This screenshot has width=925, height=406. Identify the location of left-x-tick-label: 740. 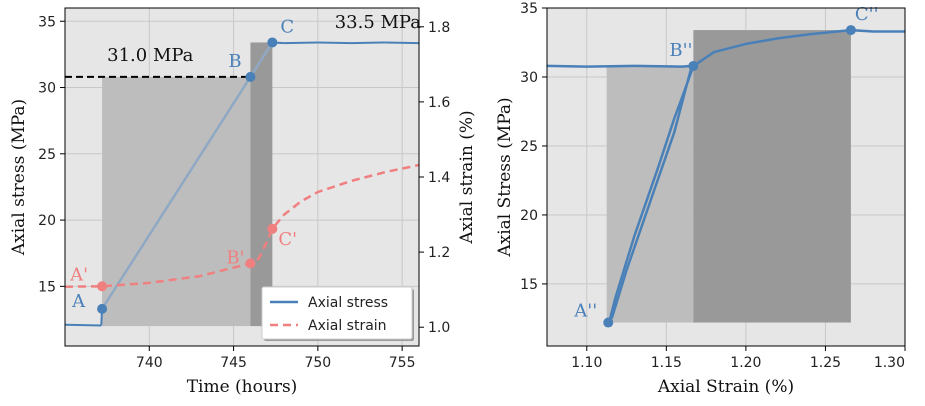
(149, 363).